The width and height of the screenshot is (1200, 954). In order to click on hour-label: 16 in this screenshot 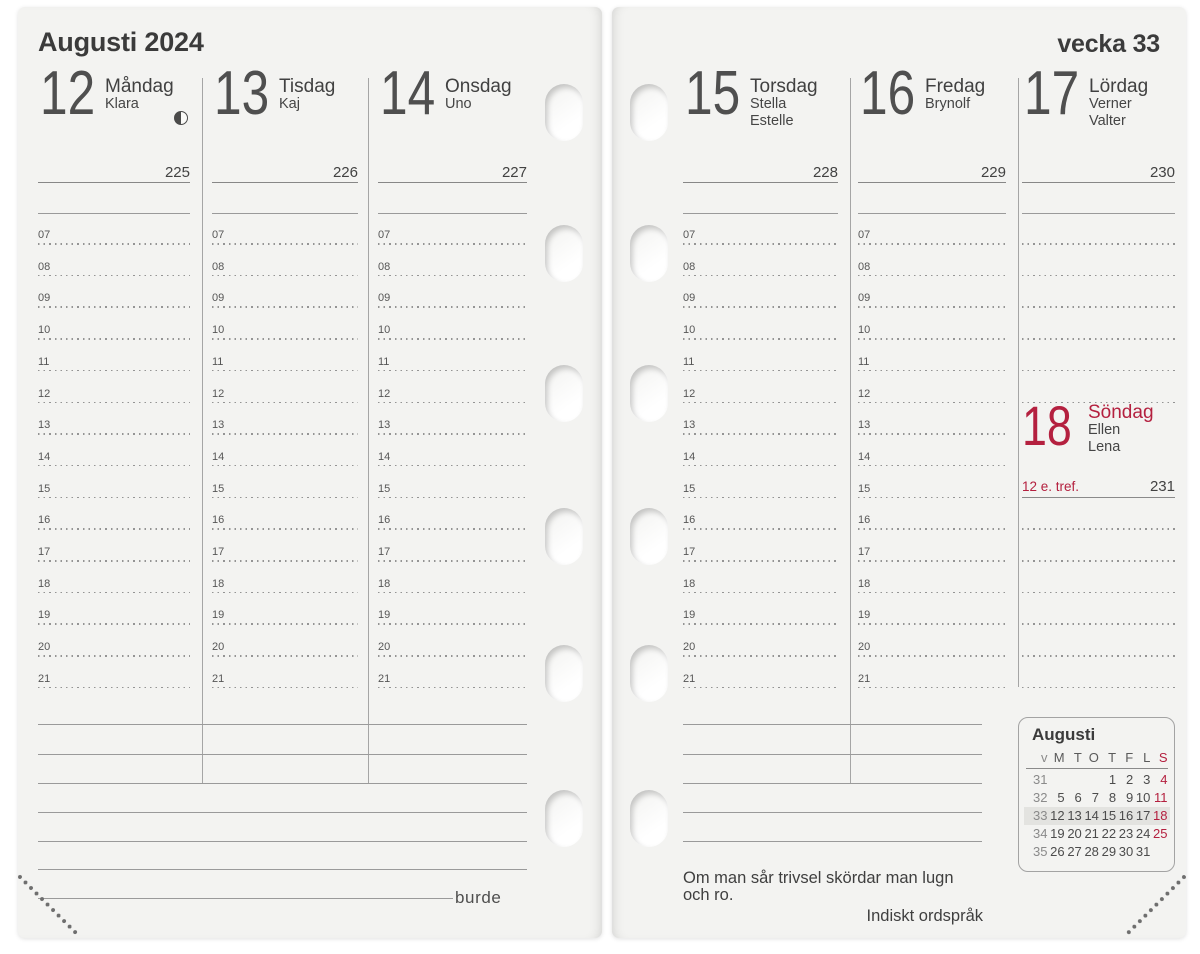, I will do `click(384, 520)`.